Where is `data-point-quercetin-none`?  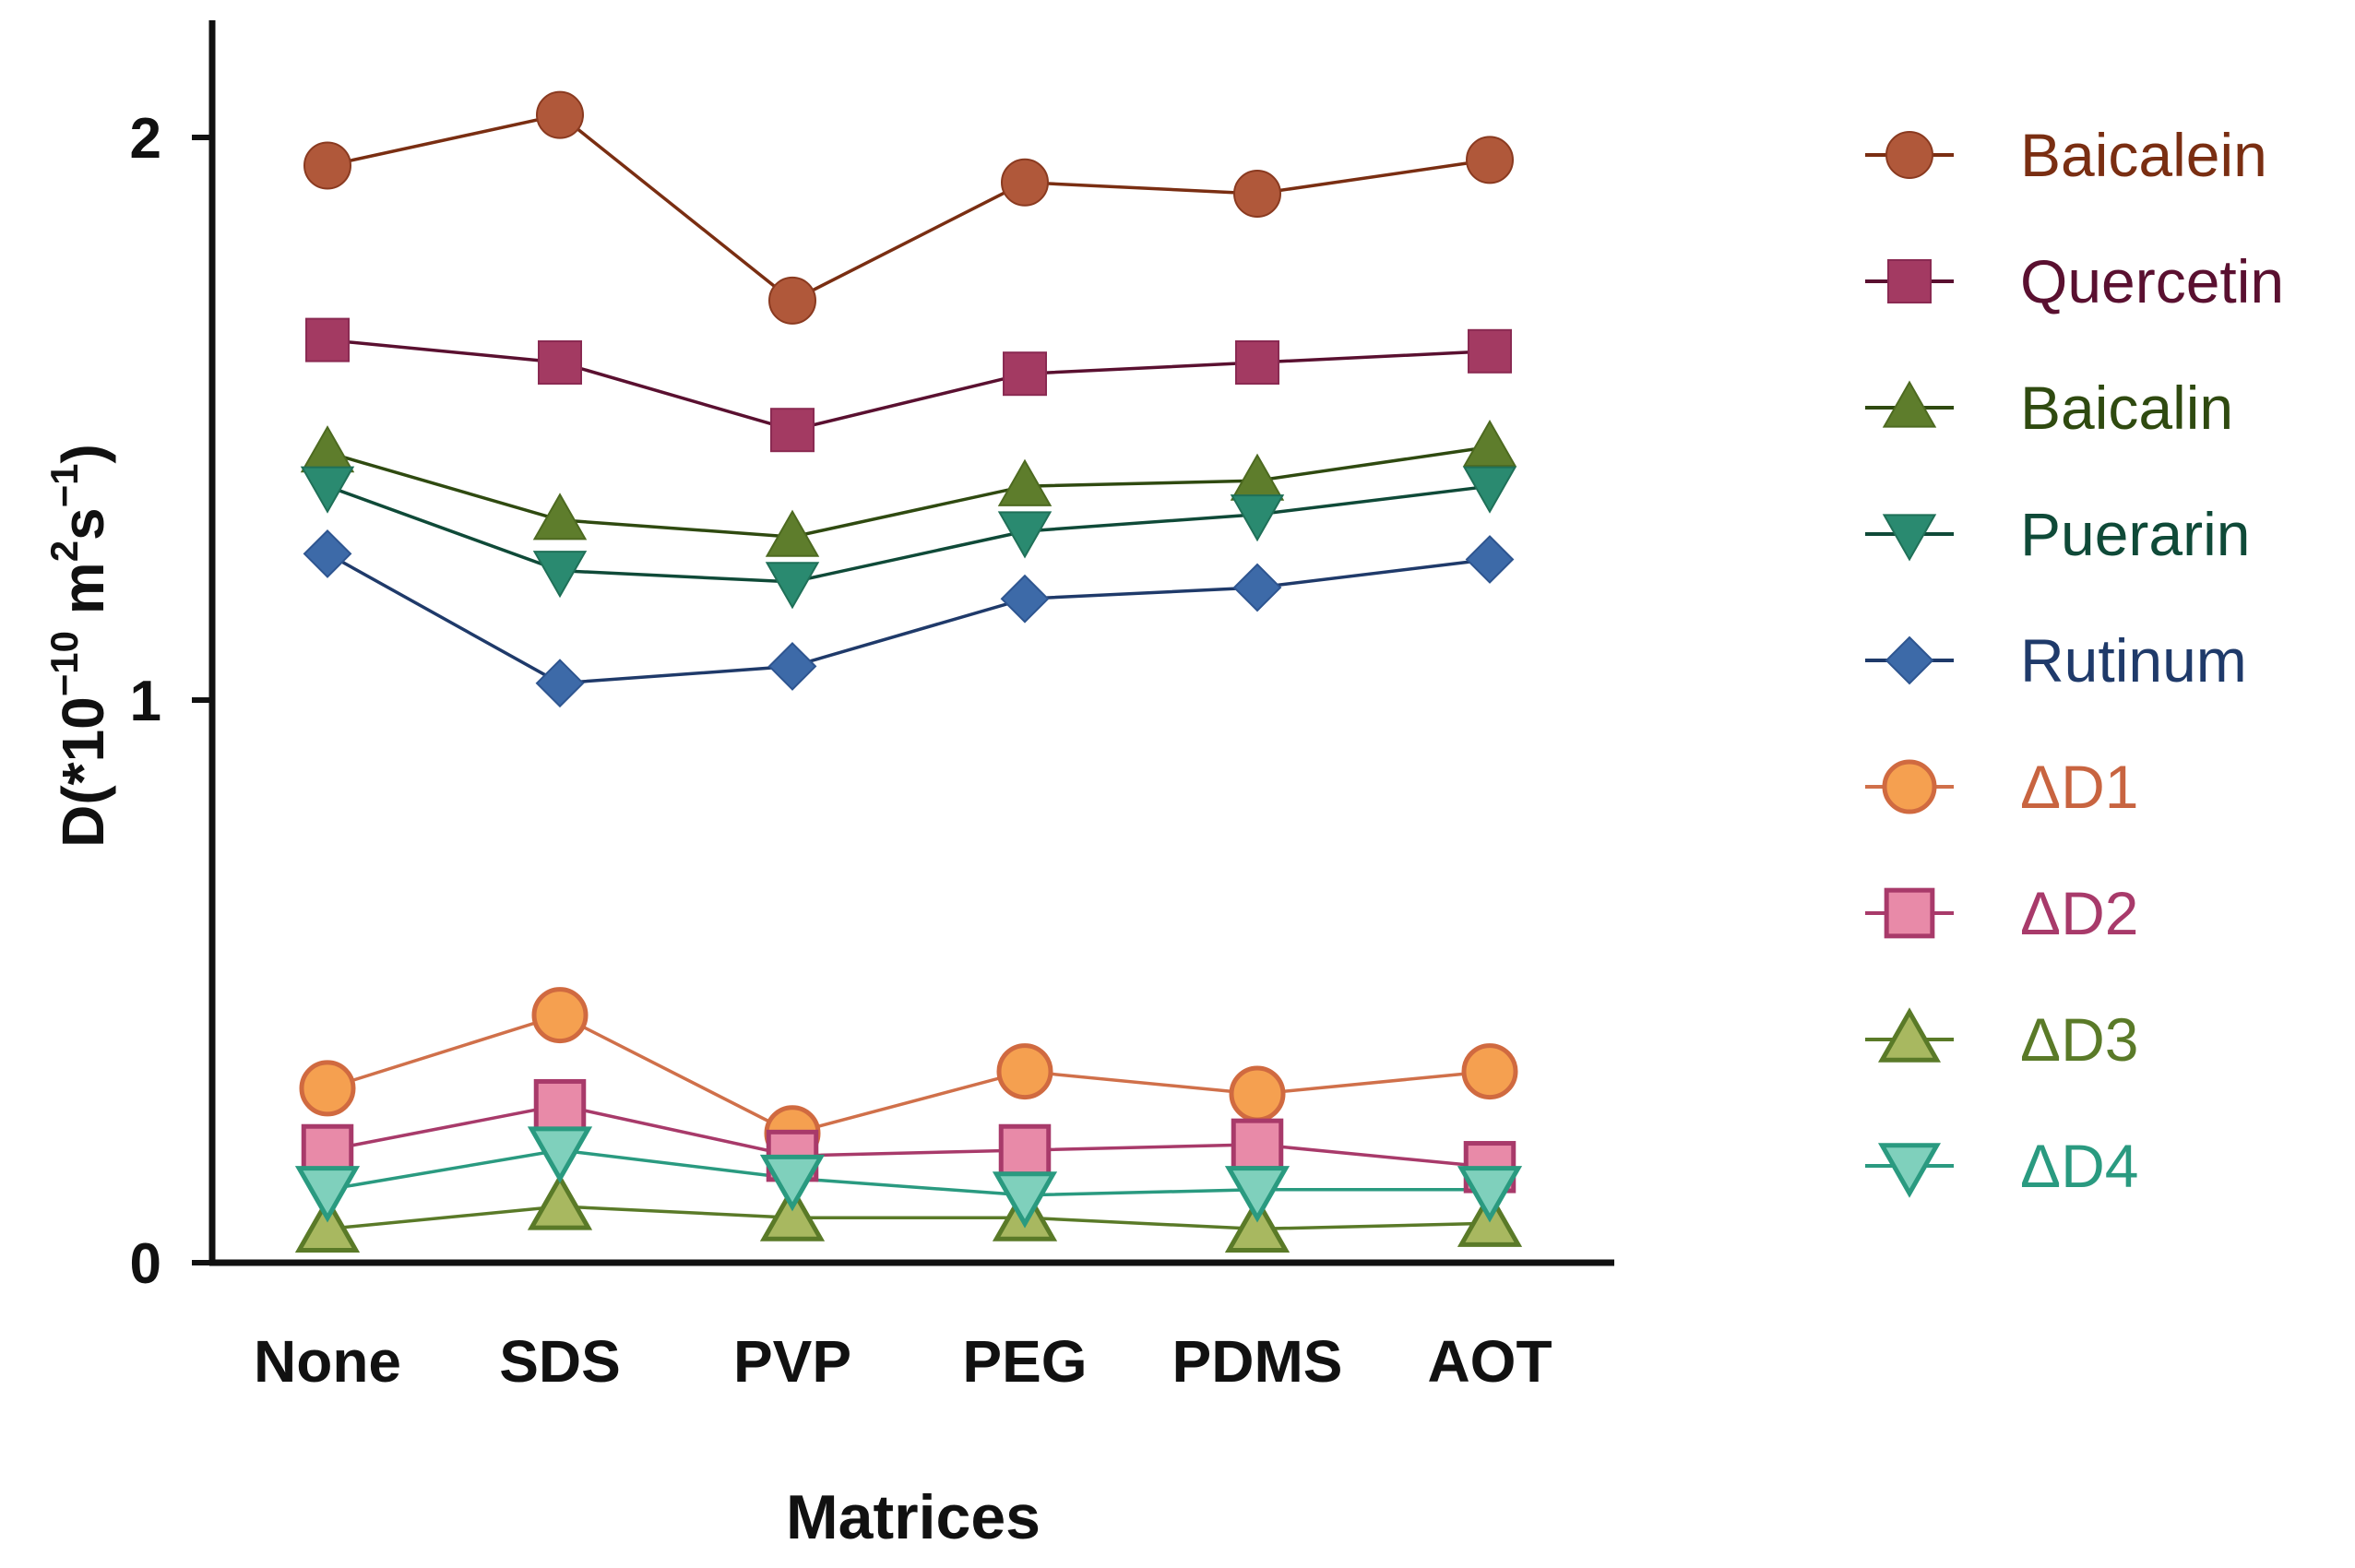 data-point-quercetin-none is located at coordinates (328, 339).